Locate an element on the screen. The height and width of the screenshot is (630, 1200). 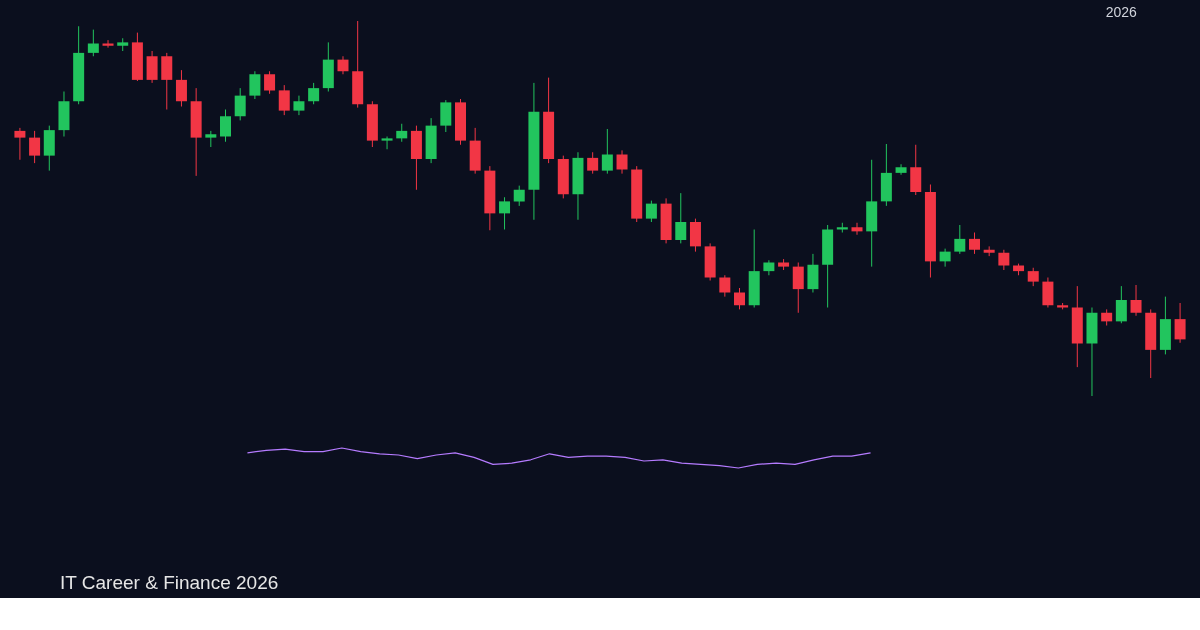
text: IT Career & Finance 2026 is located at coordinates (169, 582).